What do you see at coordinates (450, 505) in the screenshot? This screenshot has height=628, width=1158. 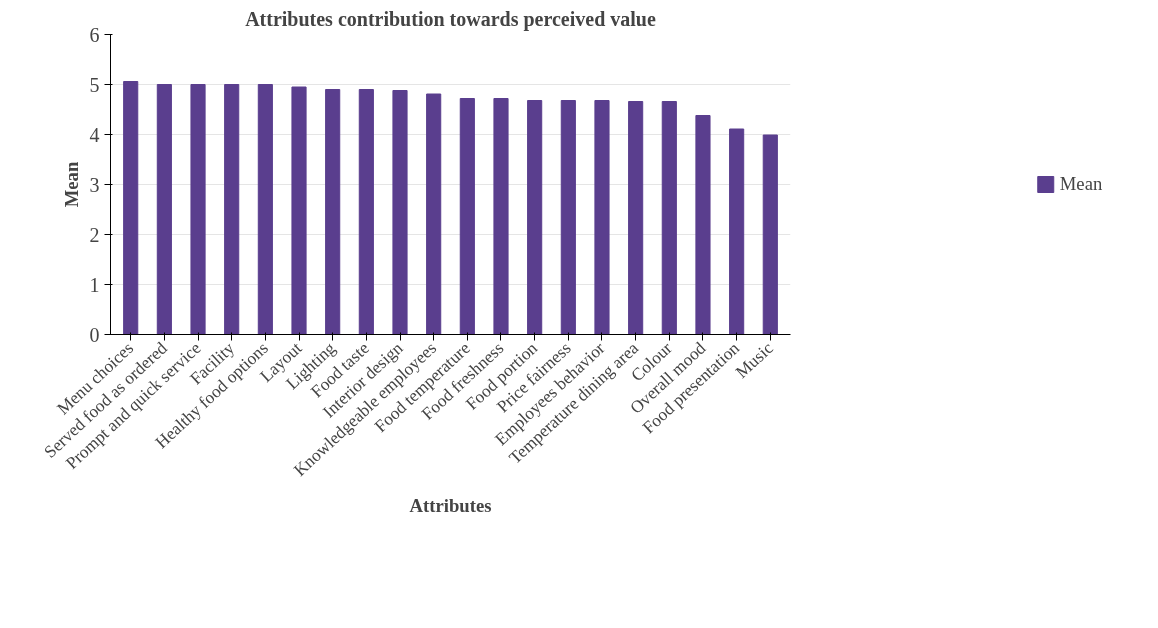 I see `x-axis-title: Attributes` at bounding box center [450, 505].